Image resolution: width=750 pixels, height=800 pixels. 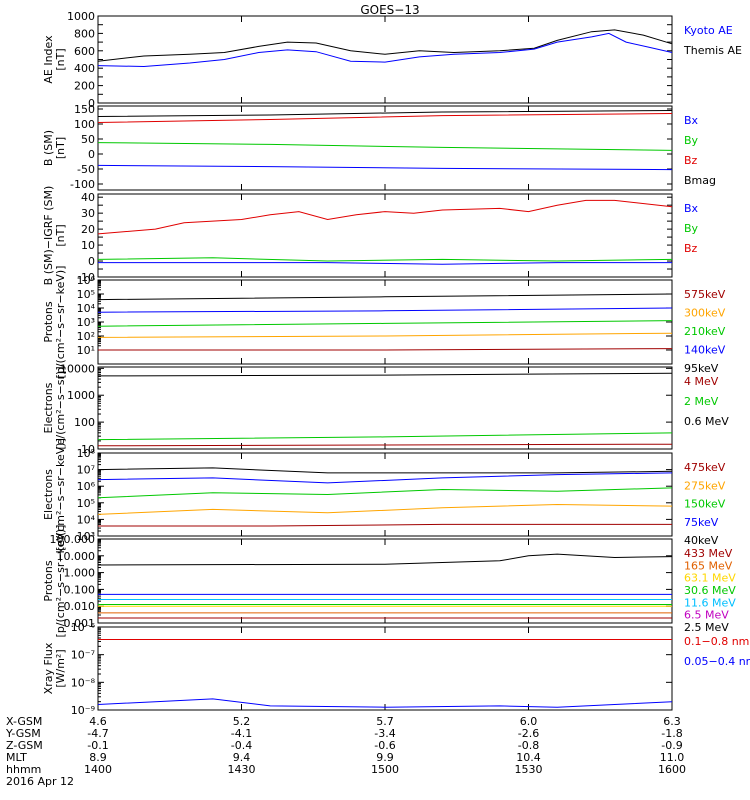 I want to click on y-tick-label: 20, so click(x=88, y=229).